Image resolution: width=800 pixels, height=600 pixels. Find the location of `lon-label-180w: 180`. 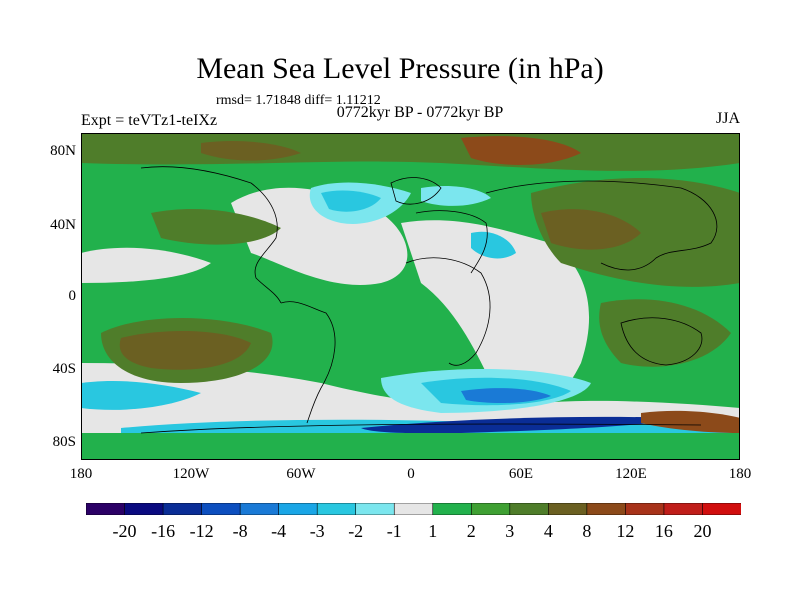

lon-label-180w: 180 is located at coordinates (81, 474).